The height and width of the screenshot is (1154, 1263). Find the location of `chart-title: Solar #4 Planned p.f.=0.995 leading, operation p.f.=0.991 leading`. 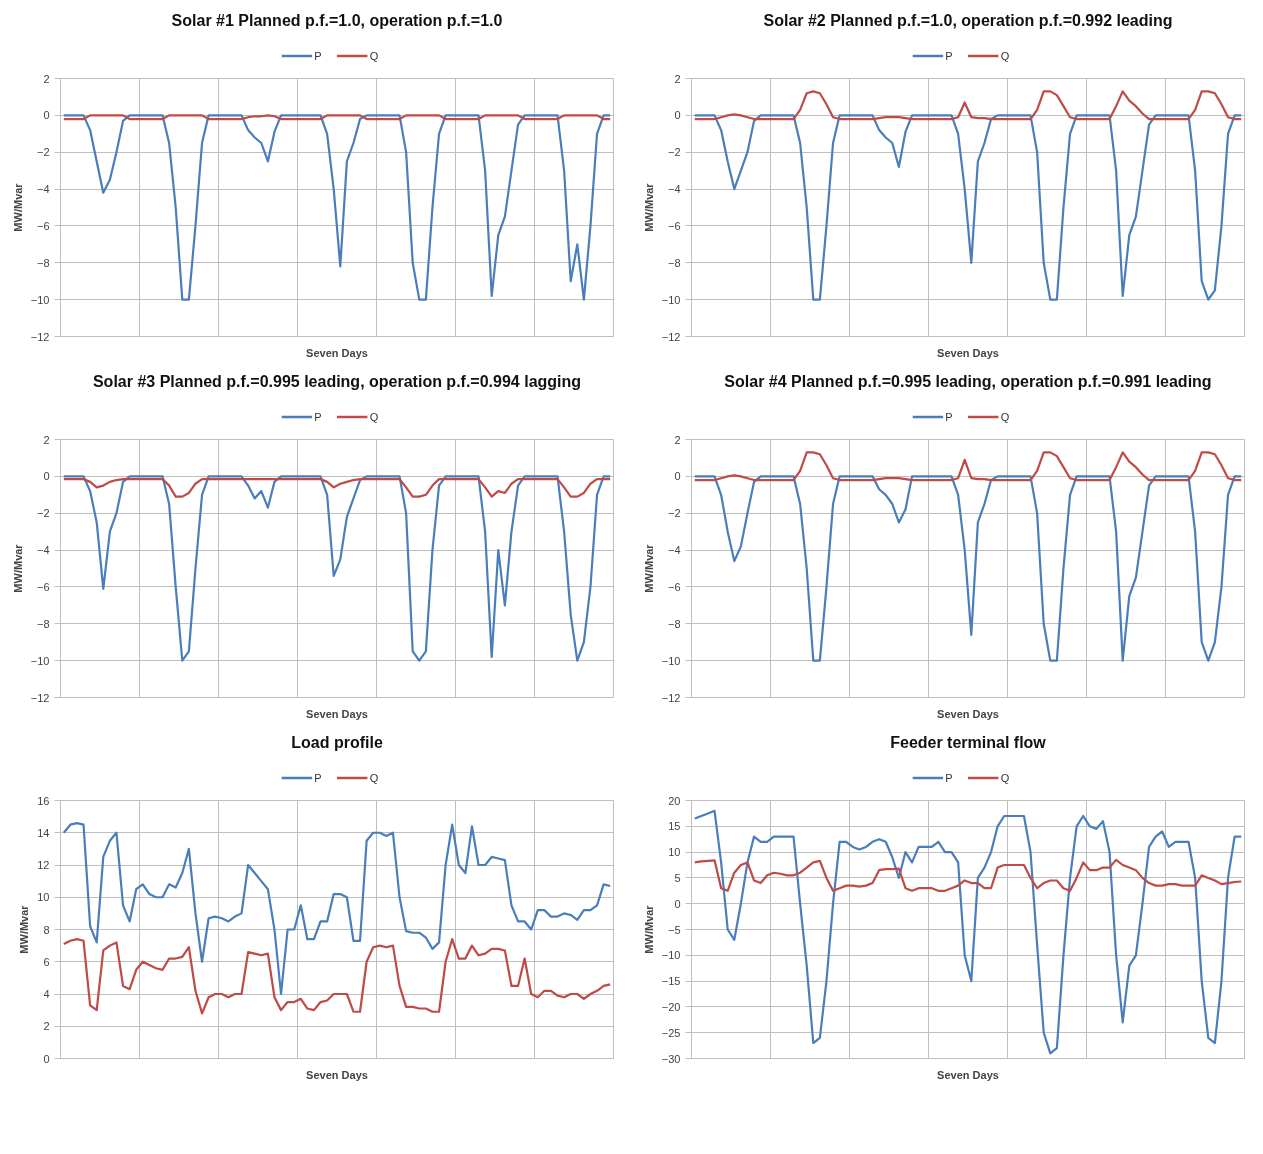

chart-title: Solar #4 Planned p.f.=0.995 leading, operation p.f.=0.991 leading is located at coordinates (968, 382).